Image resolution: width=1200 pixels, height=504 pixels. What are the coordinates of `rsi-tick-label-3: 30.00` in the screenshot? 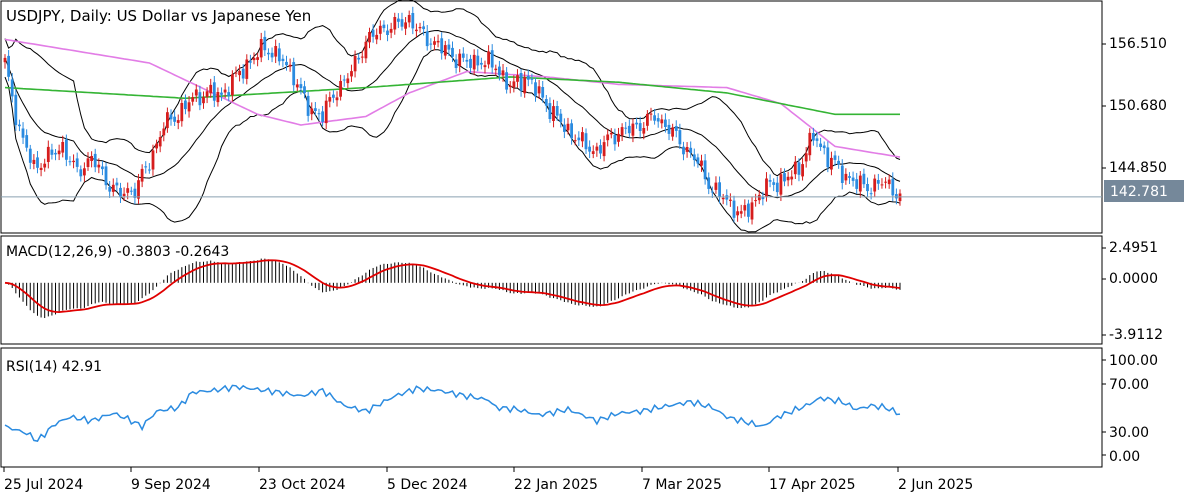 It's located at (1129, 433).